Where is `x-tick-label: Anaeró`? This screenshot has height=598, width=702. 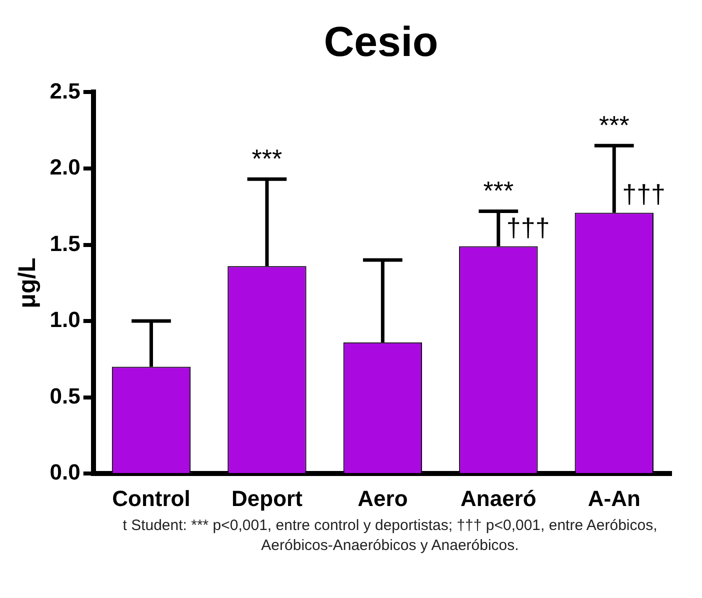
x-tick-label: Anaeró is located at coordinates (498, 498).